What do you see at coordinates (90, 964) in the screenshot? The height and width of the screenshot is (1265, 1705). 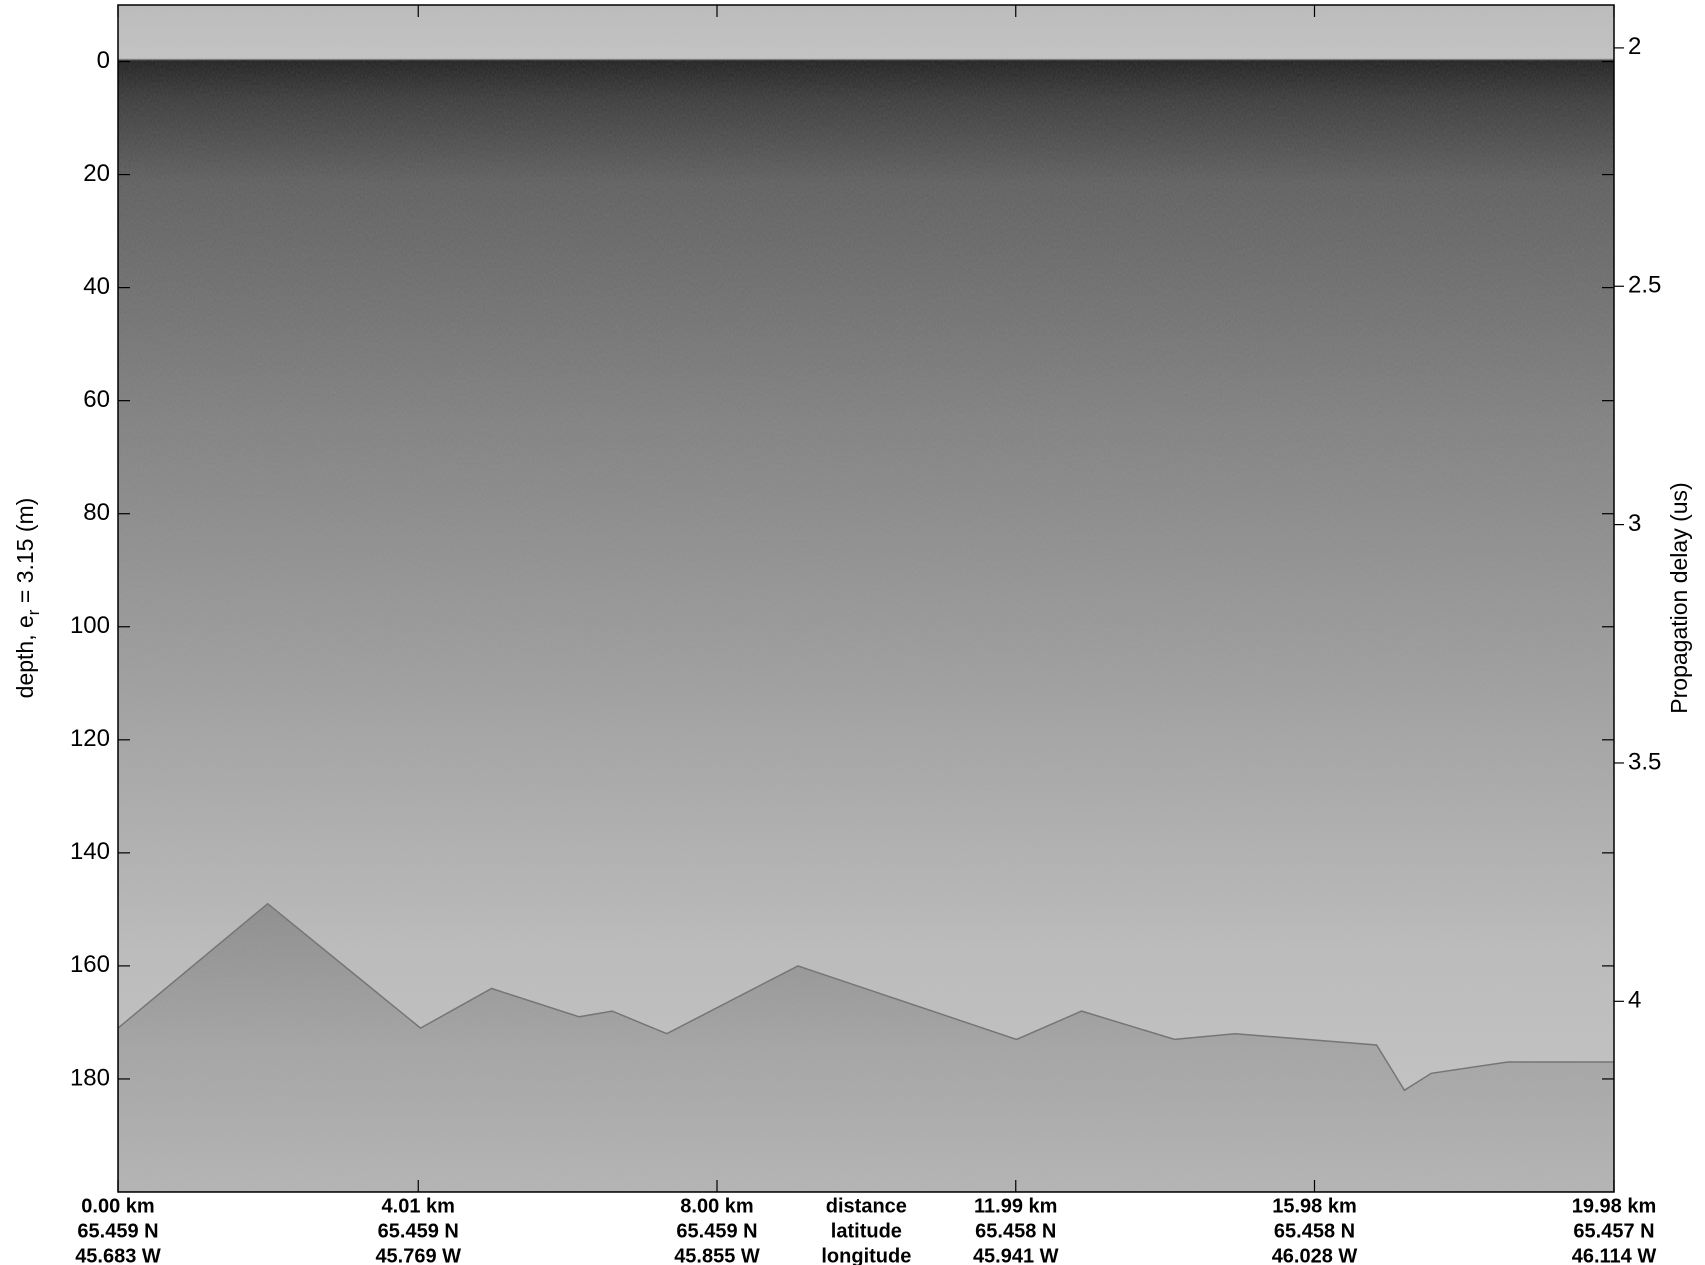 I see `y-tick-label: 160` at bounding box center [90, 964].